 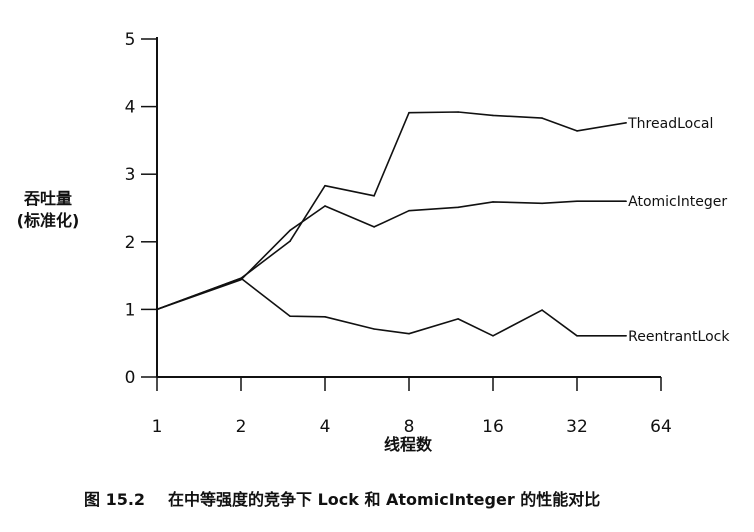 I want to click on x-tick-label: 8, so click(x=409, y=427).